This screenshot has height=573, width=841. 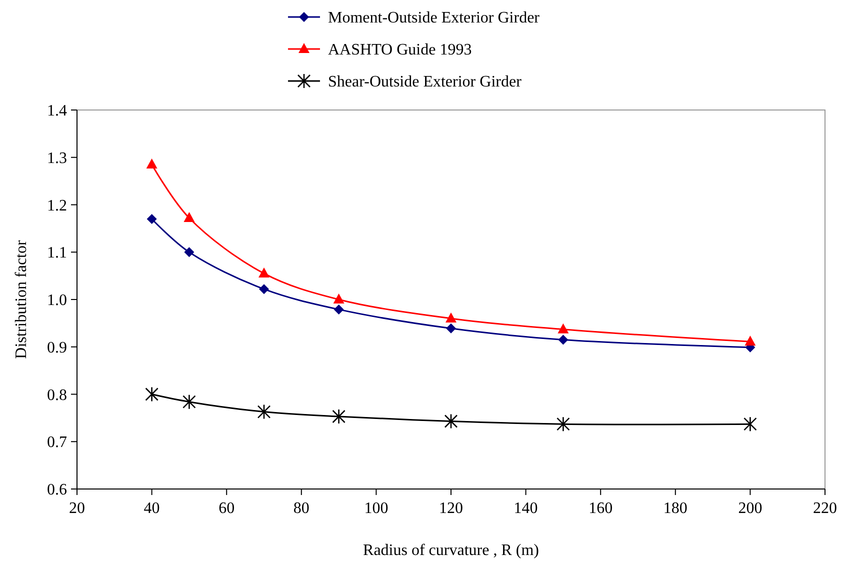 I want to click on legend-label: Moment-Outside Exterior Girder, so click(x=434, y=18).